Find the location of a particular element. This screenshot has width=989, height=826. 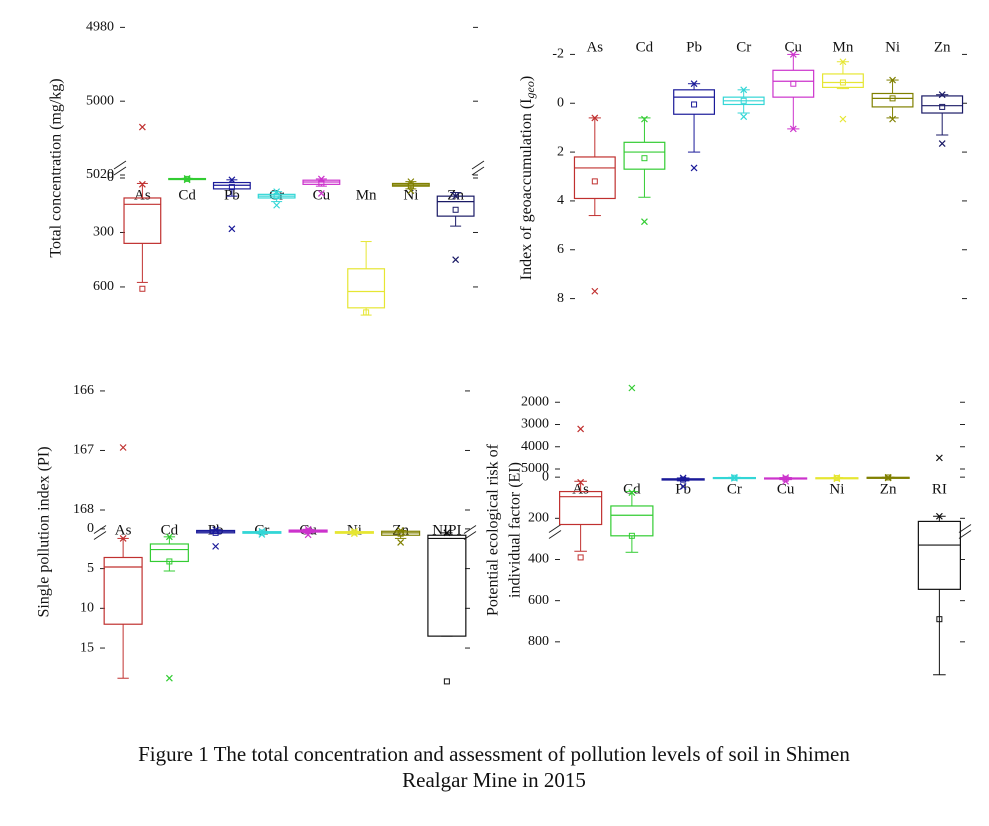

y-axis-label: Index of geoaccumulation (Igeo) is located at coordinates (527, 178).